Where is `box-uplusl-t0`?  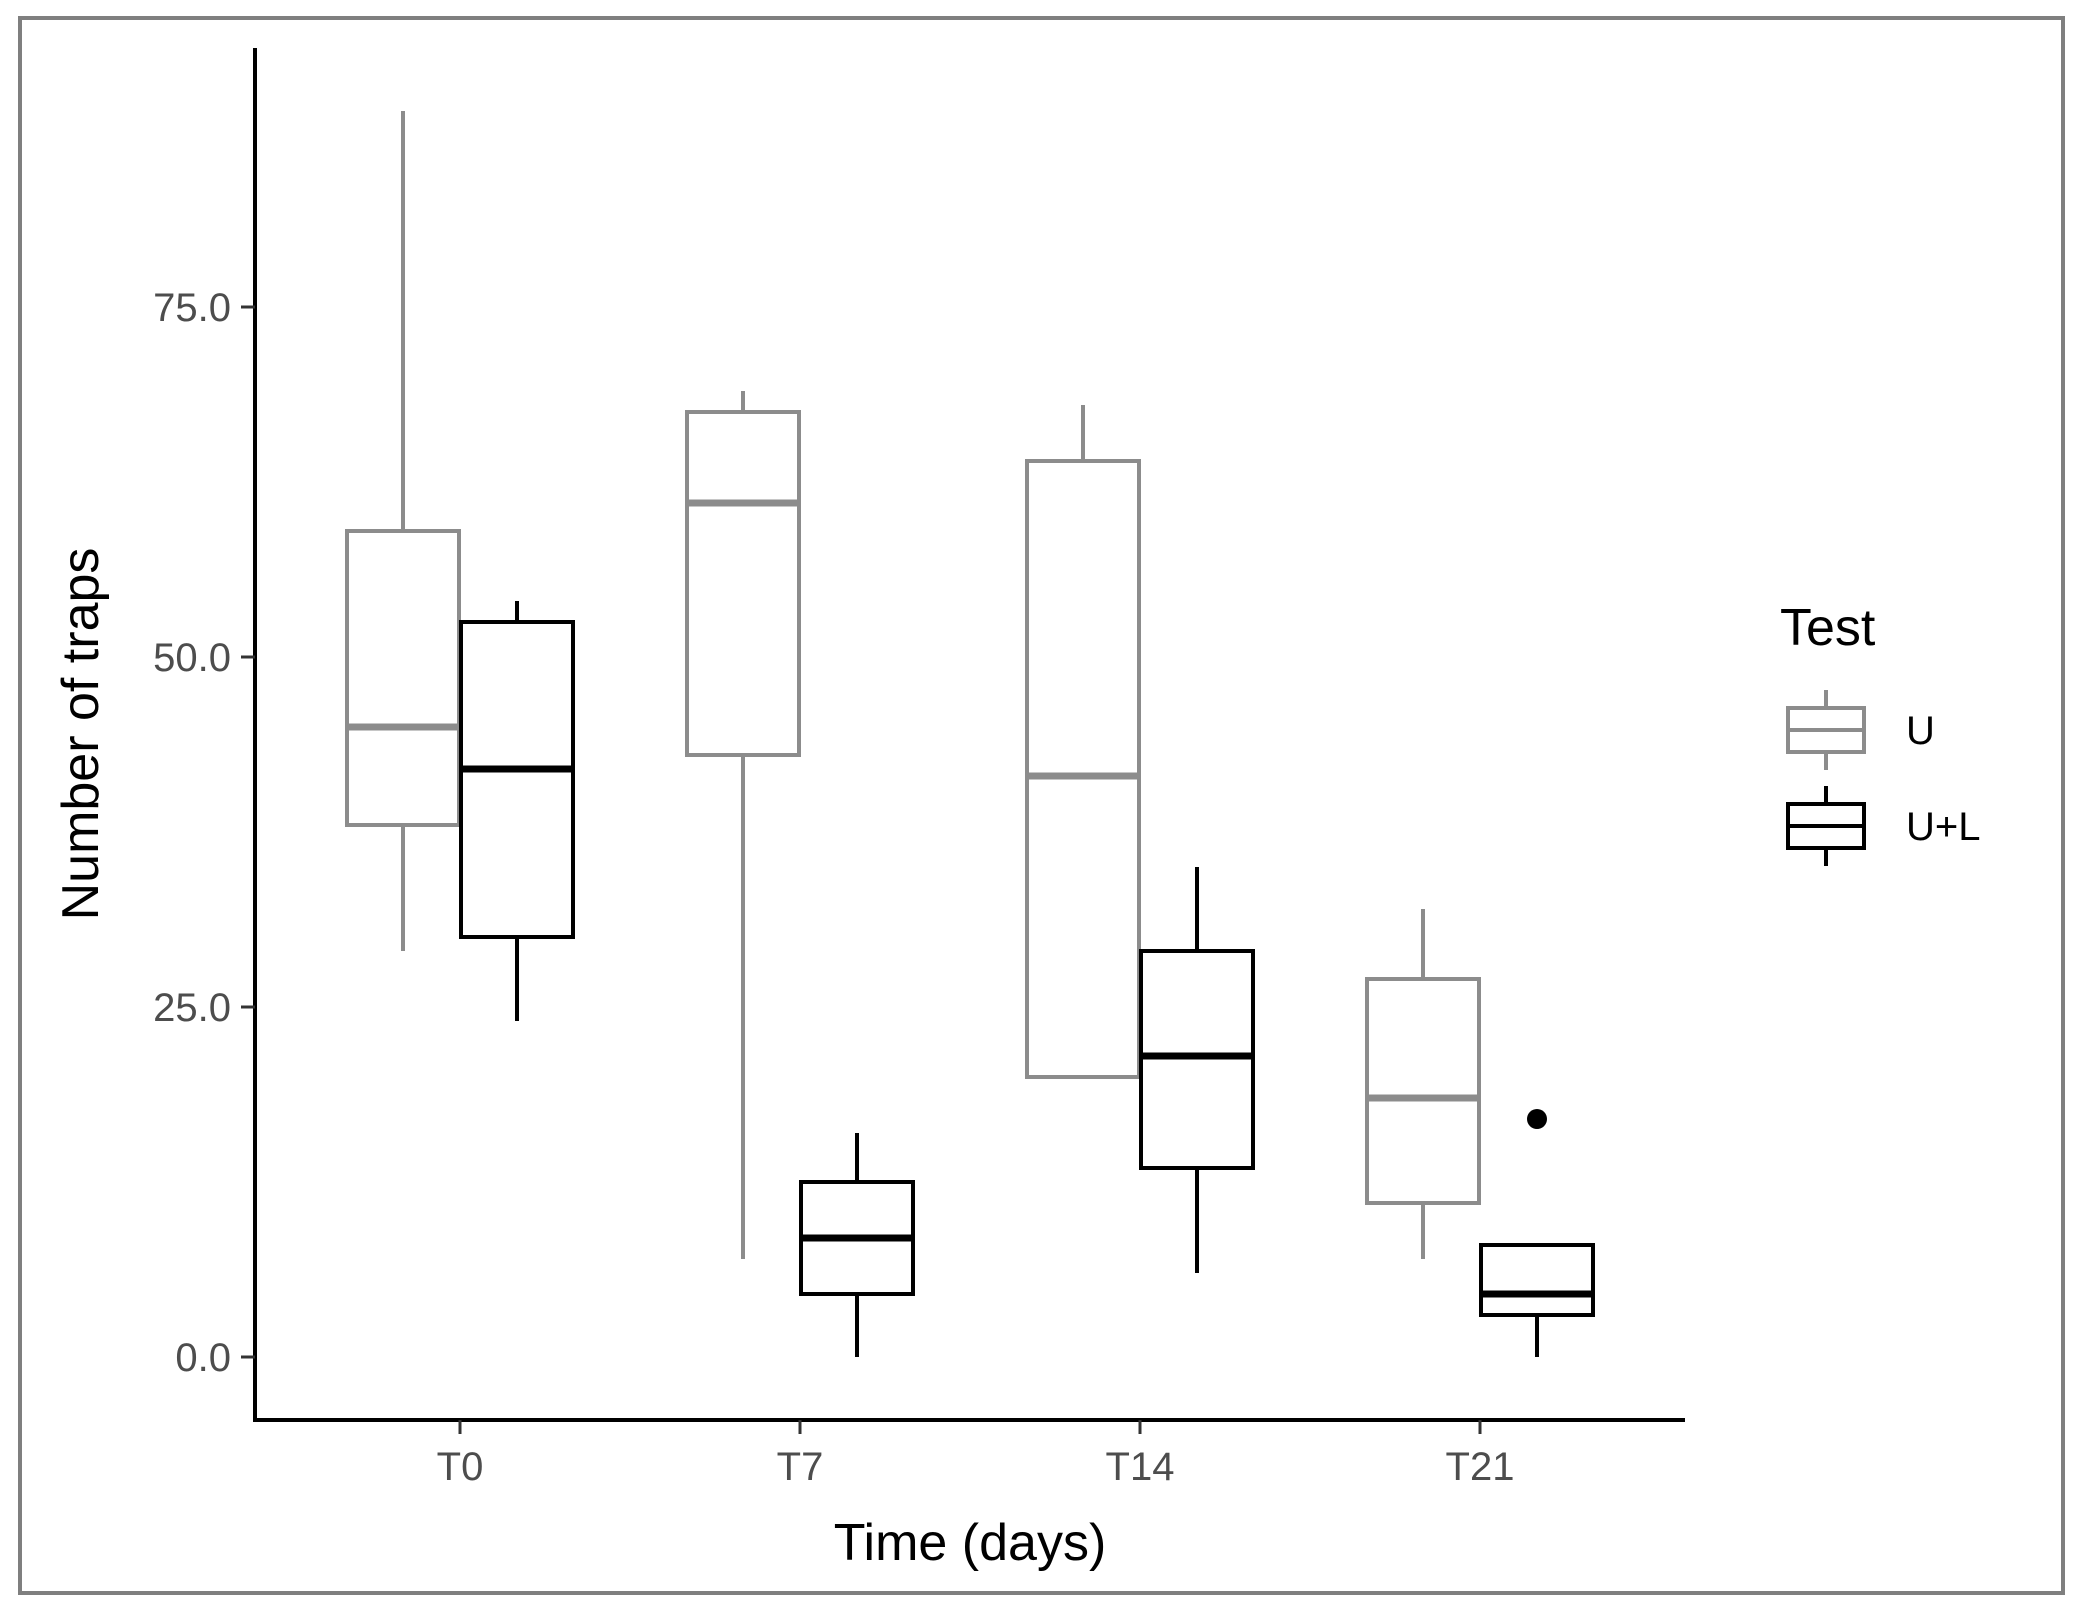
box-uplusl-t0 is located at coordinates (517, 811).